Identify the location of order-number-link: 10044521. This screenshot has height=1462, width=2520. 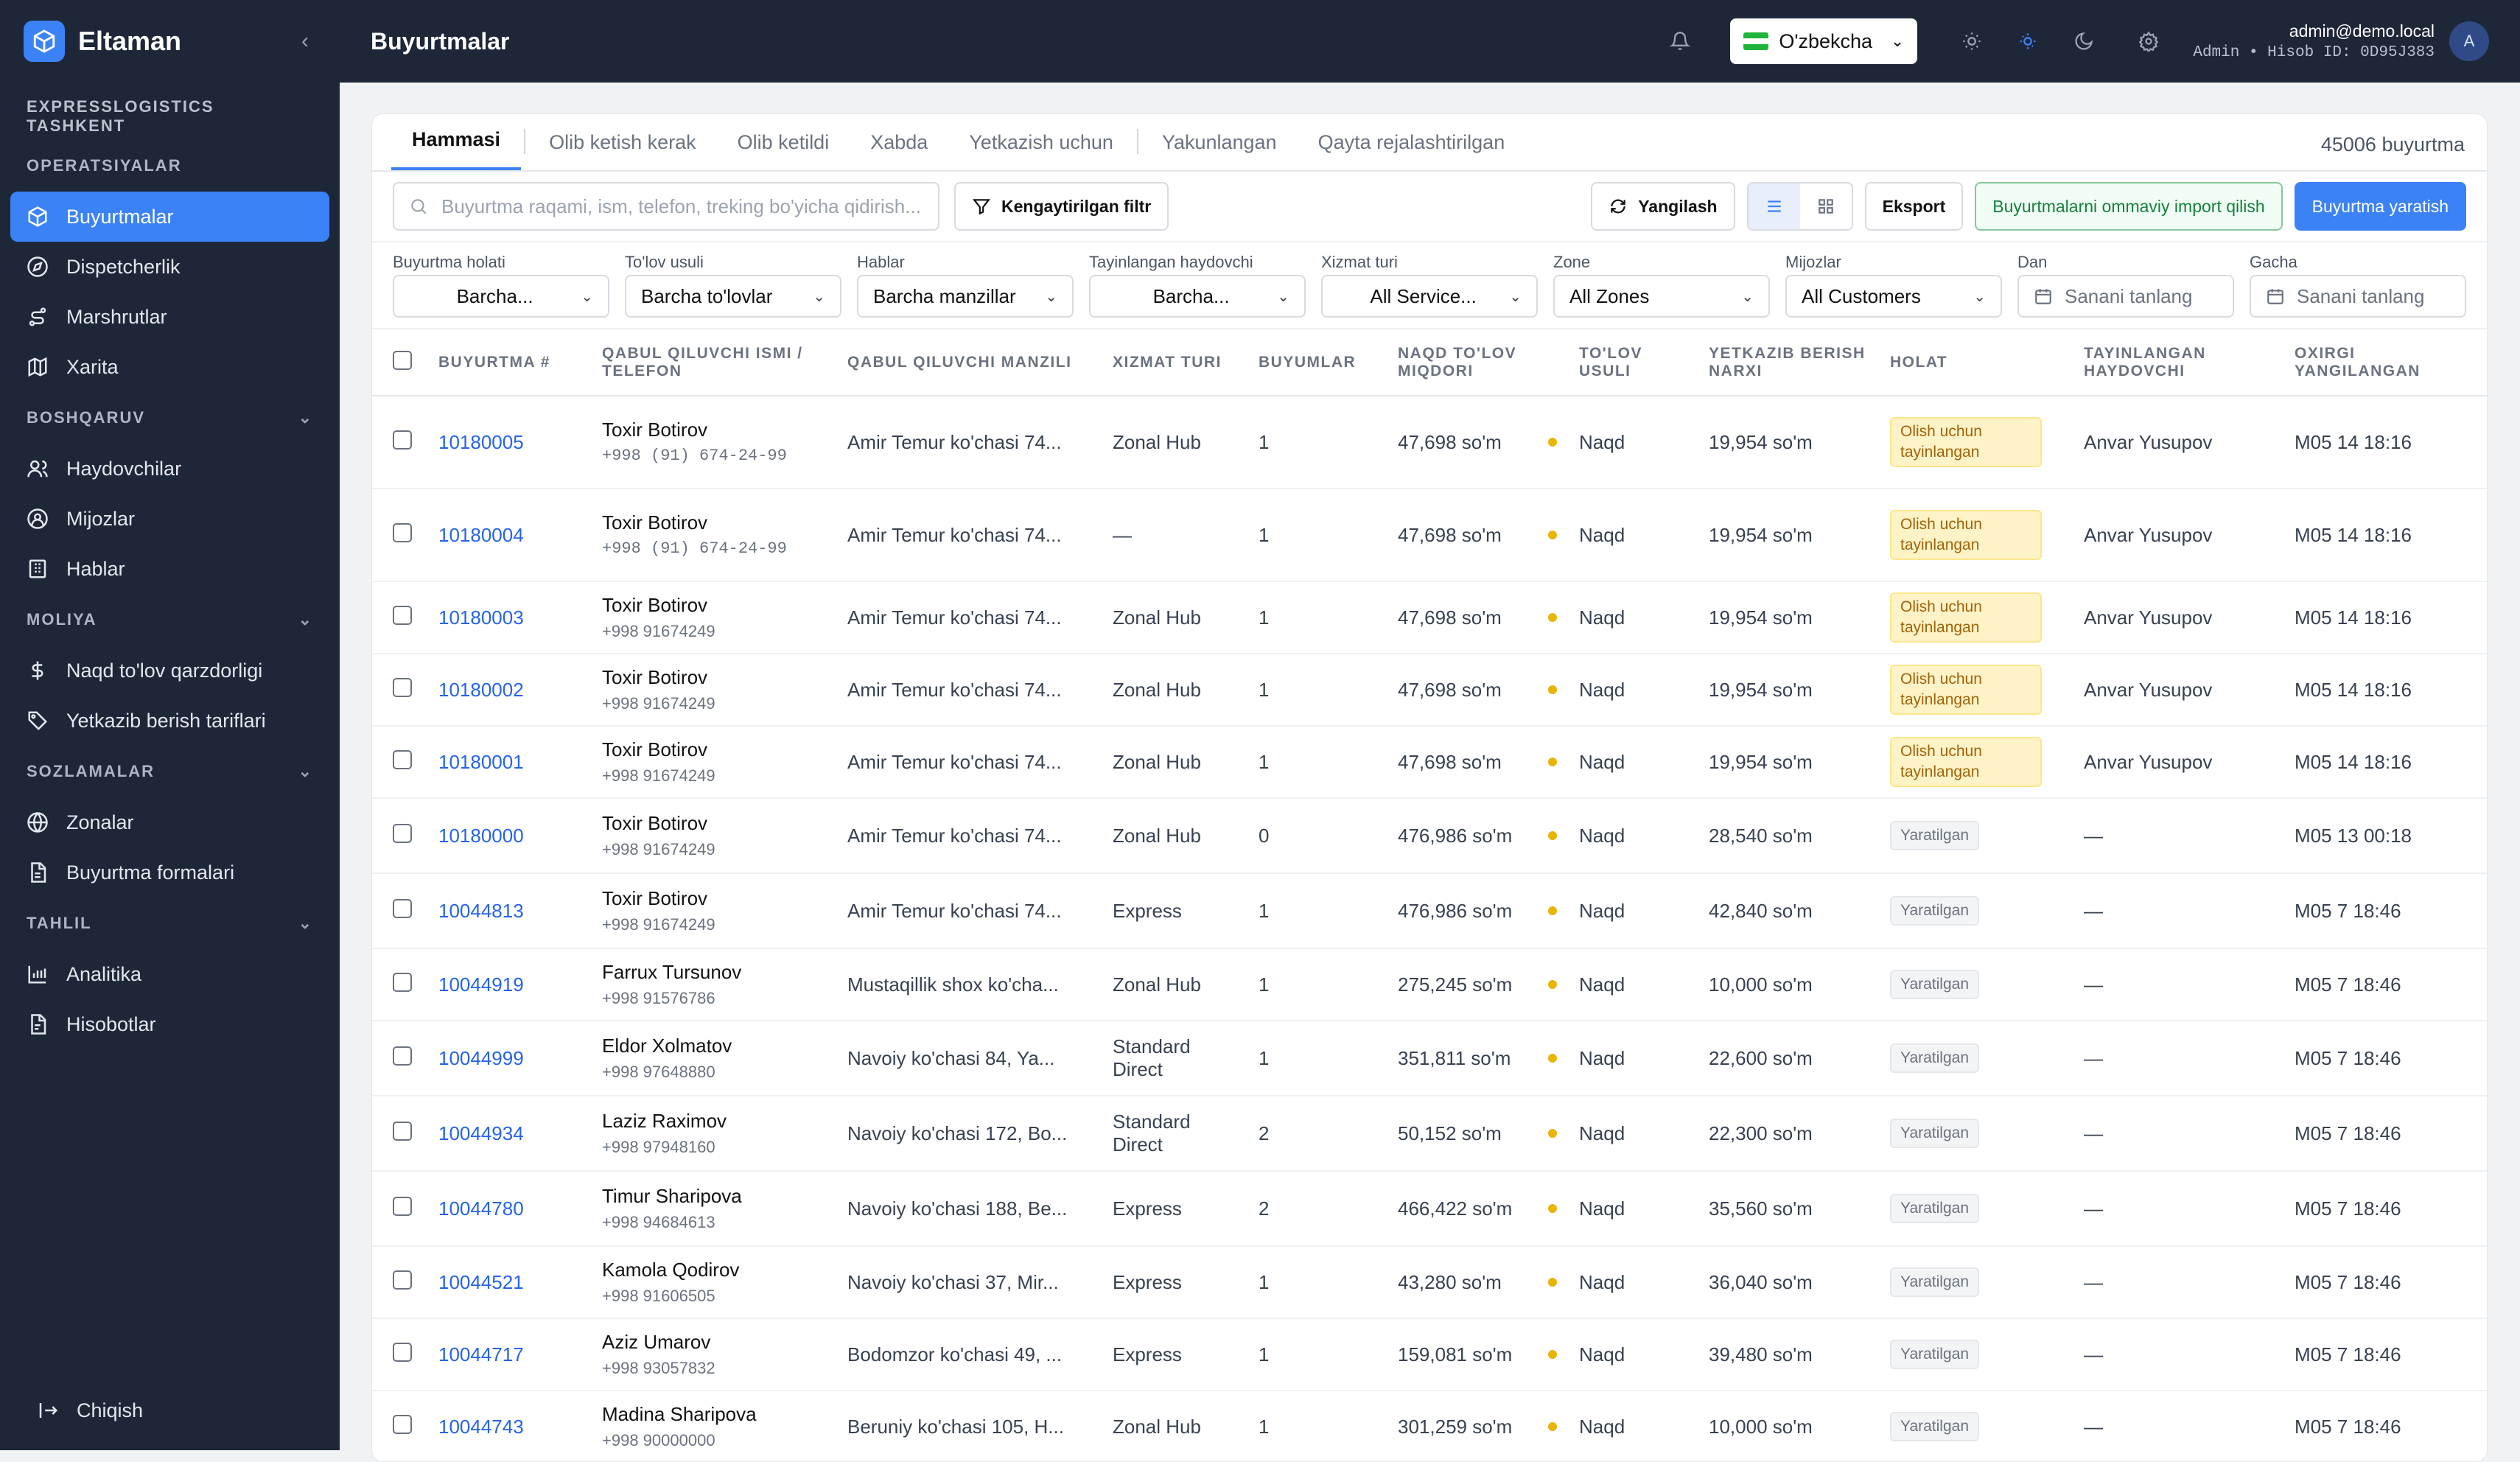
(481, 1281).